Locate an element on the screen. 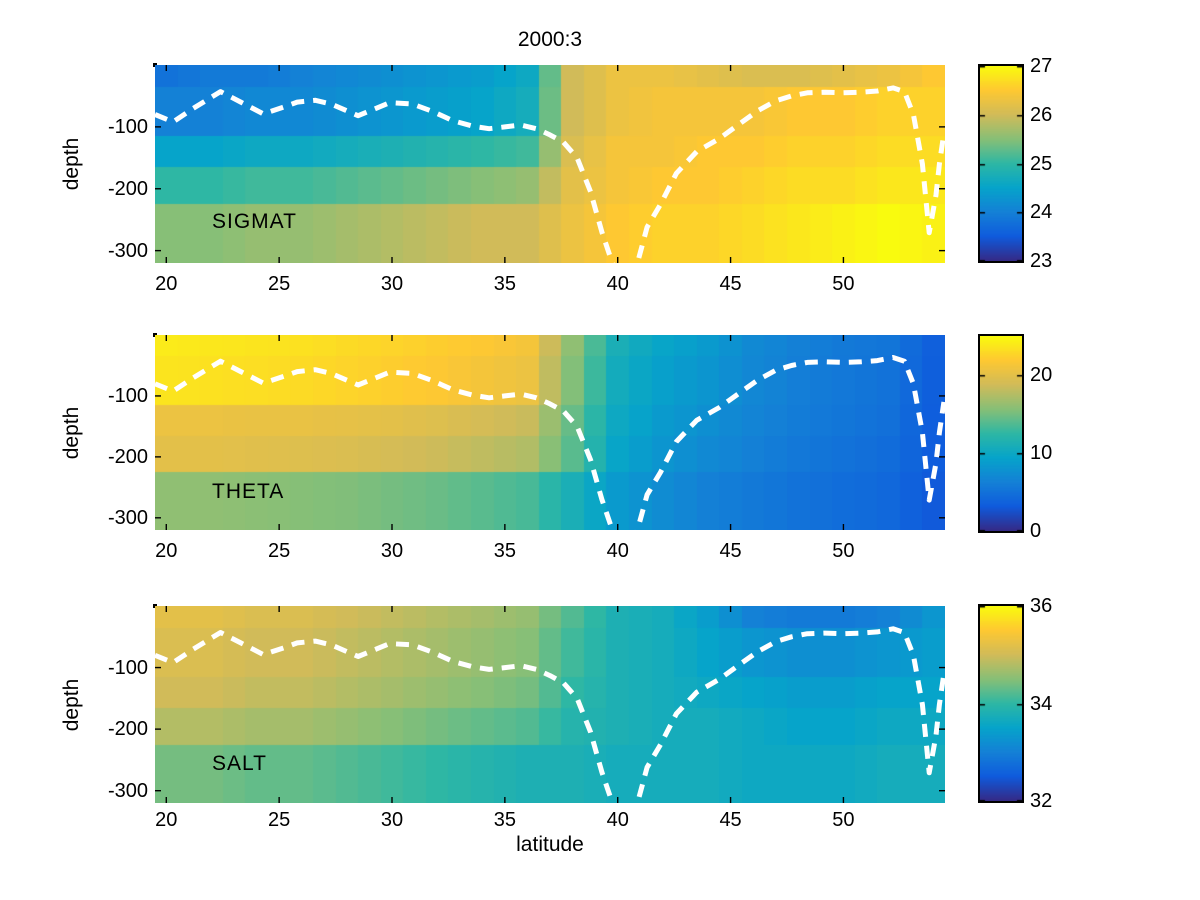 Image resolution: width=1200 pixels, height=900 pixels. sigmat-heatmap-canvas is located at coordinates (550, 164).